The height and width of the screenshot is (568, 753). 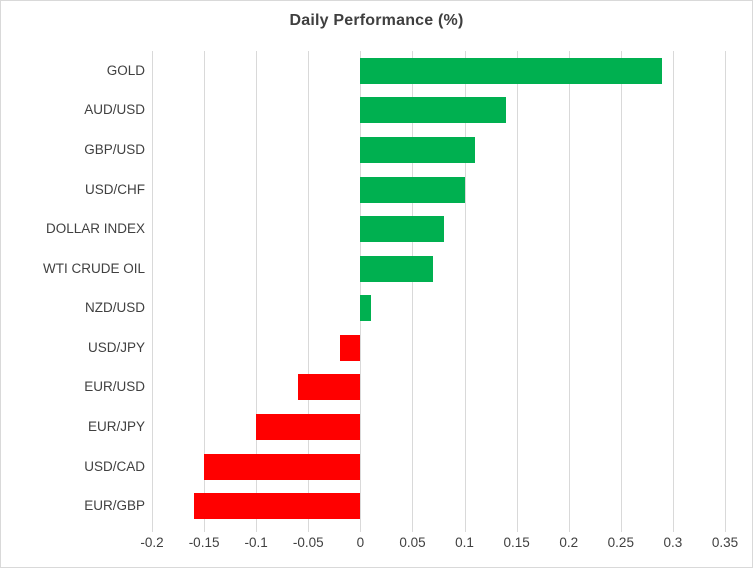 I want to click on bar-eur-gbp, so click(x=277, y=506).